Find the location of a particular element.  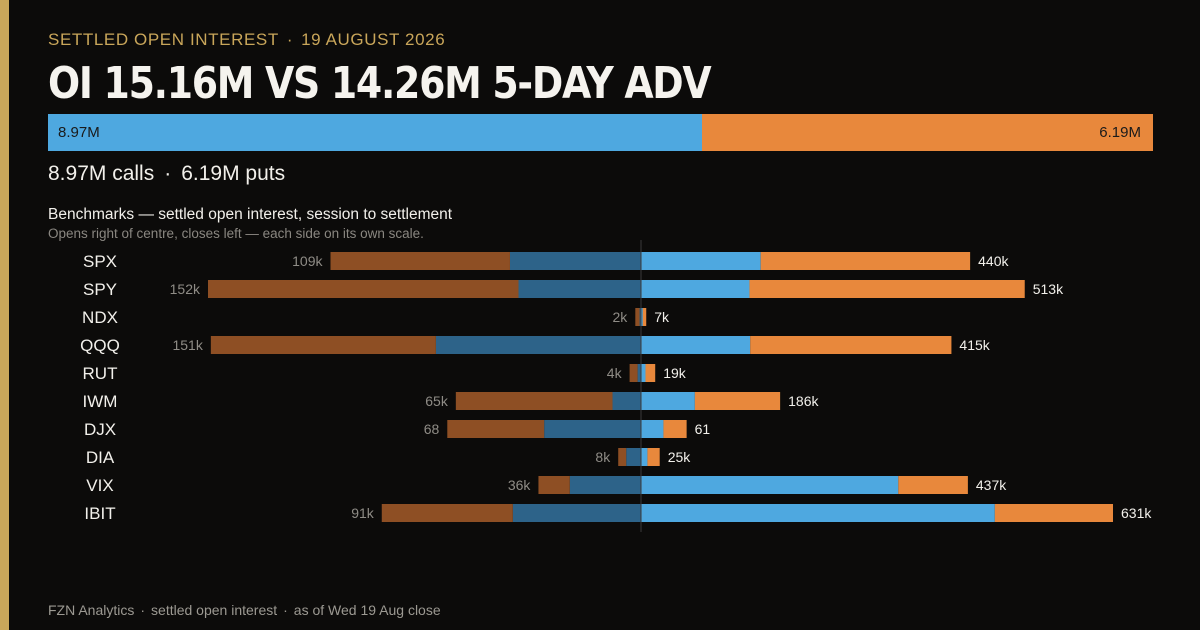

split-caption: 8.97M calls · 6.19M puts is located at coordinates (166, 174).